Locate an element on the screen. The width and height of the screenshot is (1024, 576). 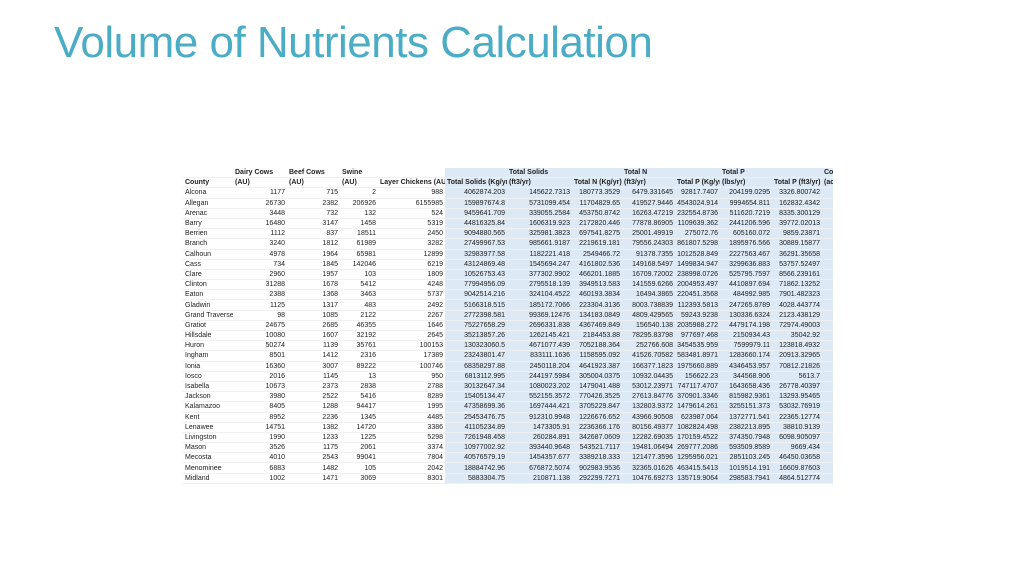
cell: Isabella is located at coordinates (208, 387).